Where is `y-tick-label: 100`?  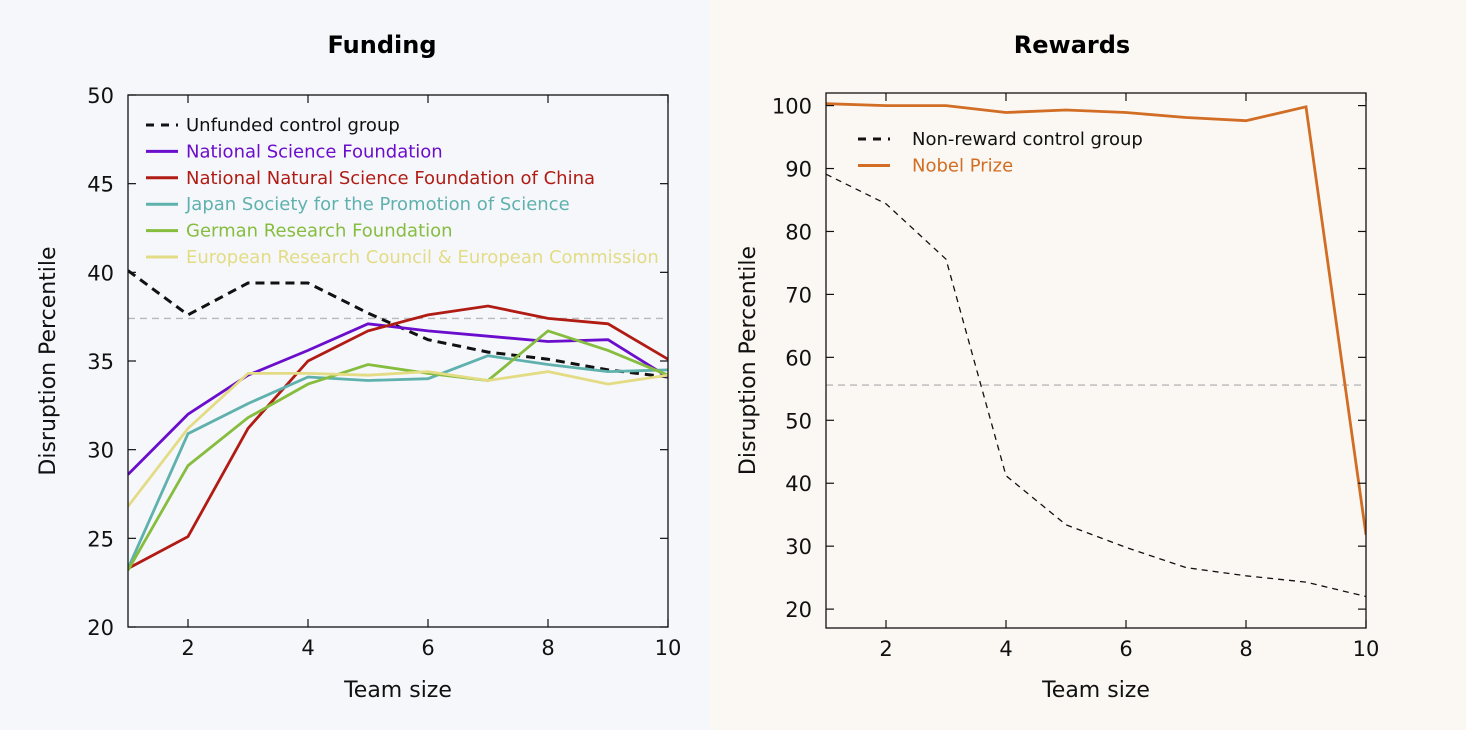 y-tick-label: 100 is located at coordinates (792, 107).